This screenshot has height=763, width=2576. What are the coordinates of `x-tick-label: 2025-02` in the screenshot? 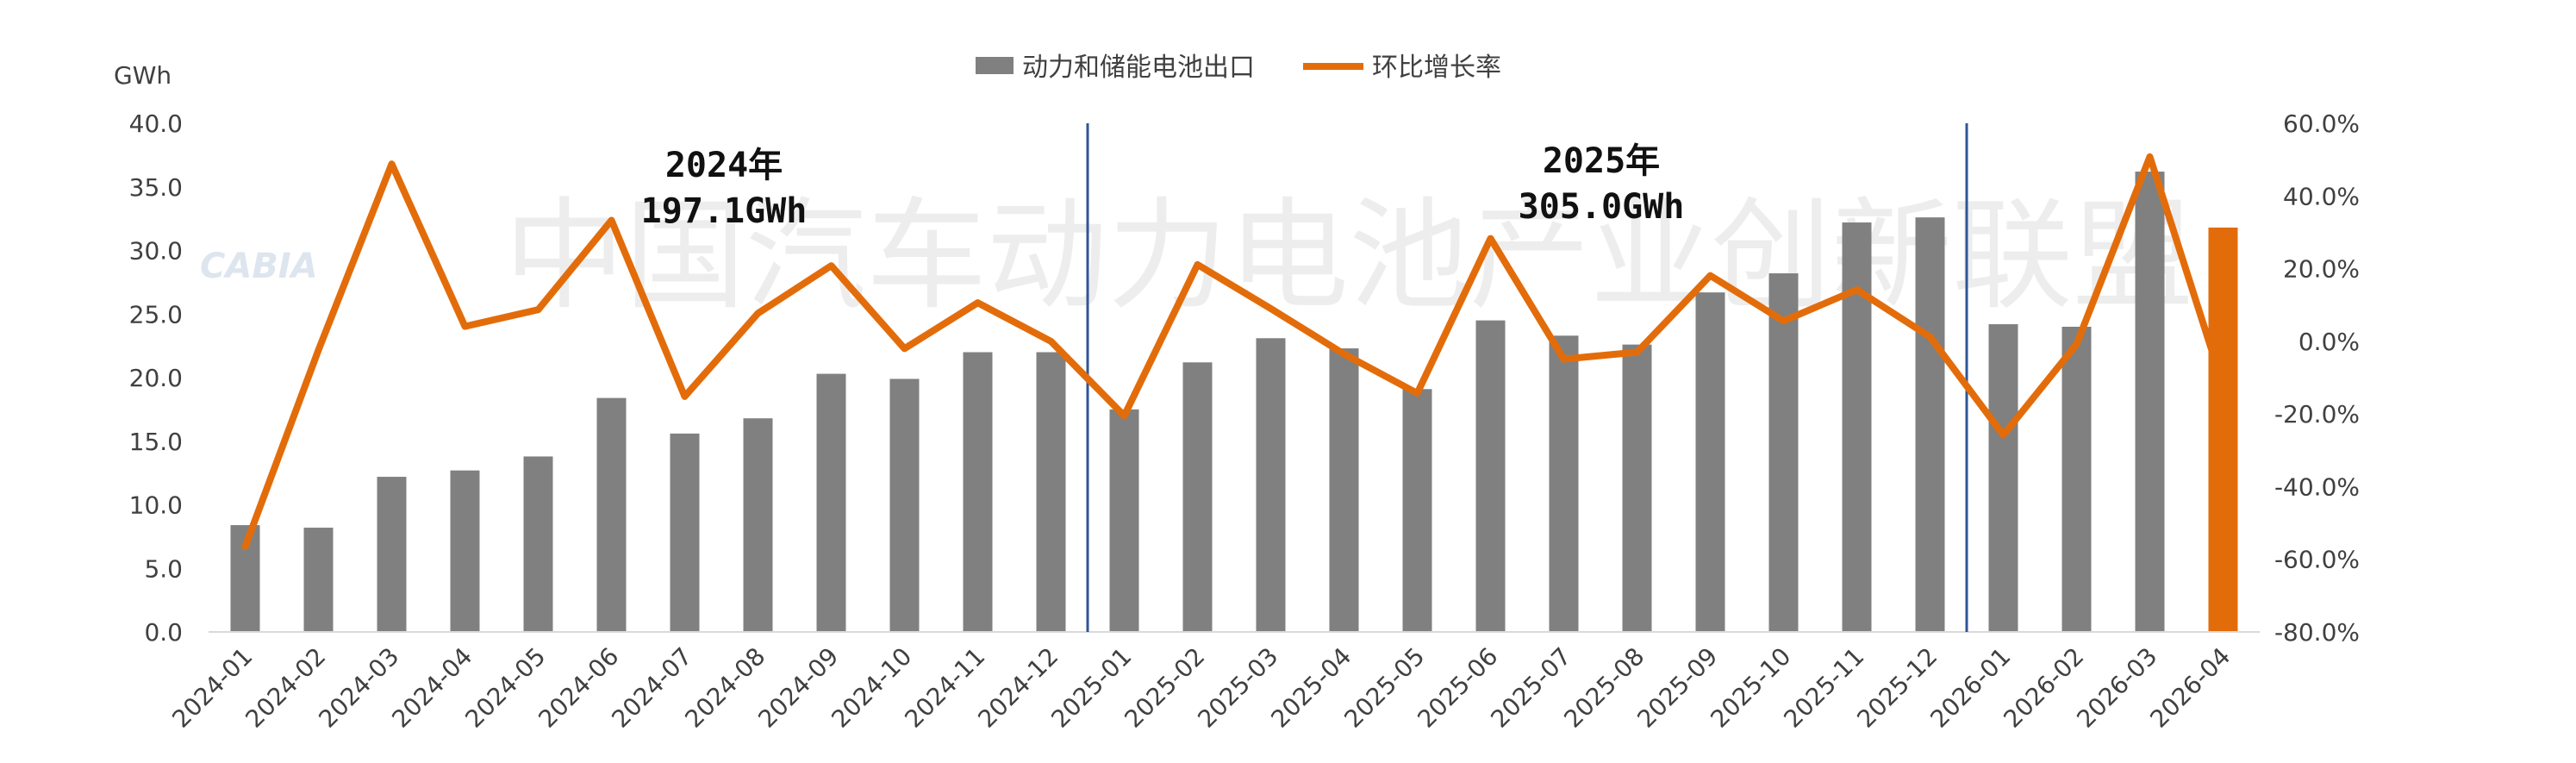 It's located at (1164, 688).